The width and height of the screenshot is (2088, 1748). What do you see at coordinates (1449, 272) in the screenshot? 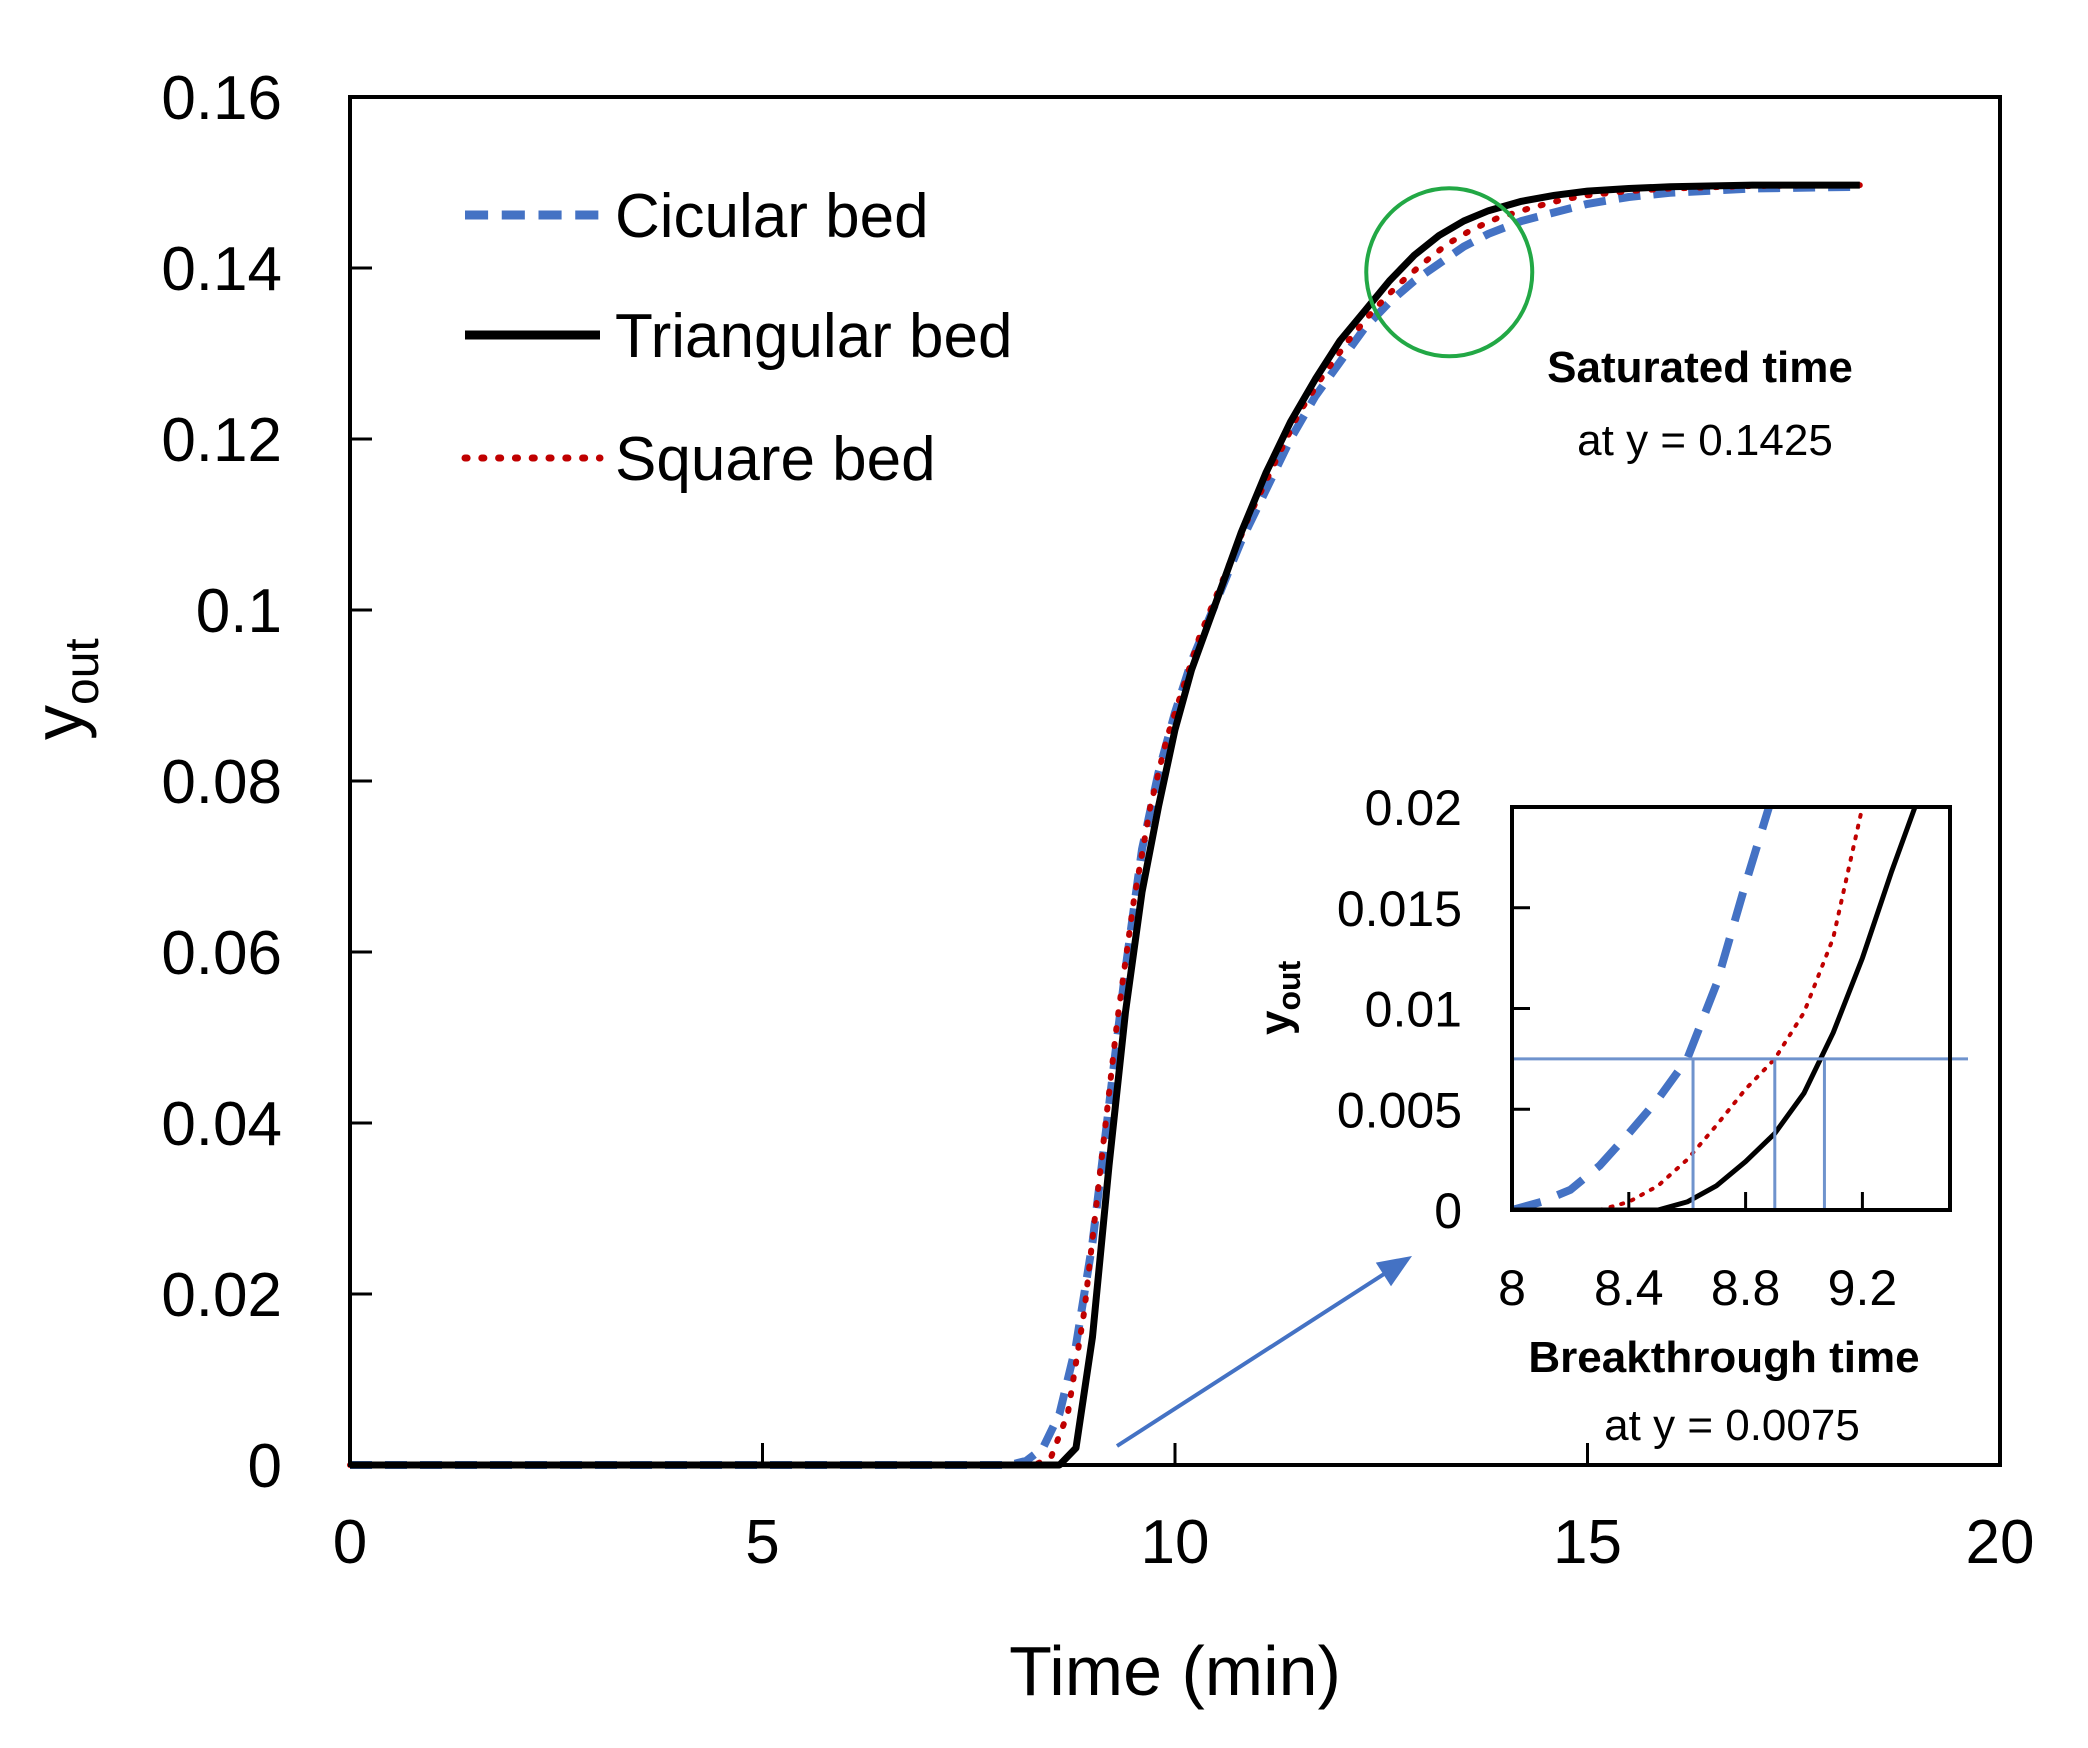
I see `saturated-time-circle` at bounding box center [1449, 272].